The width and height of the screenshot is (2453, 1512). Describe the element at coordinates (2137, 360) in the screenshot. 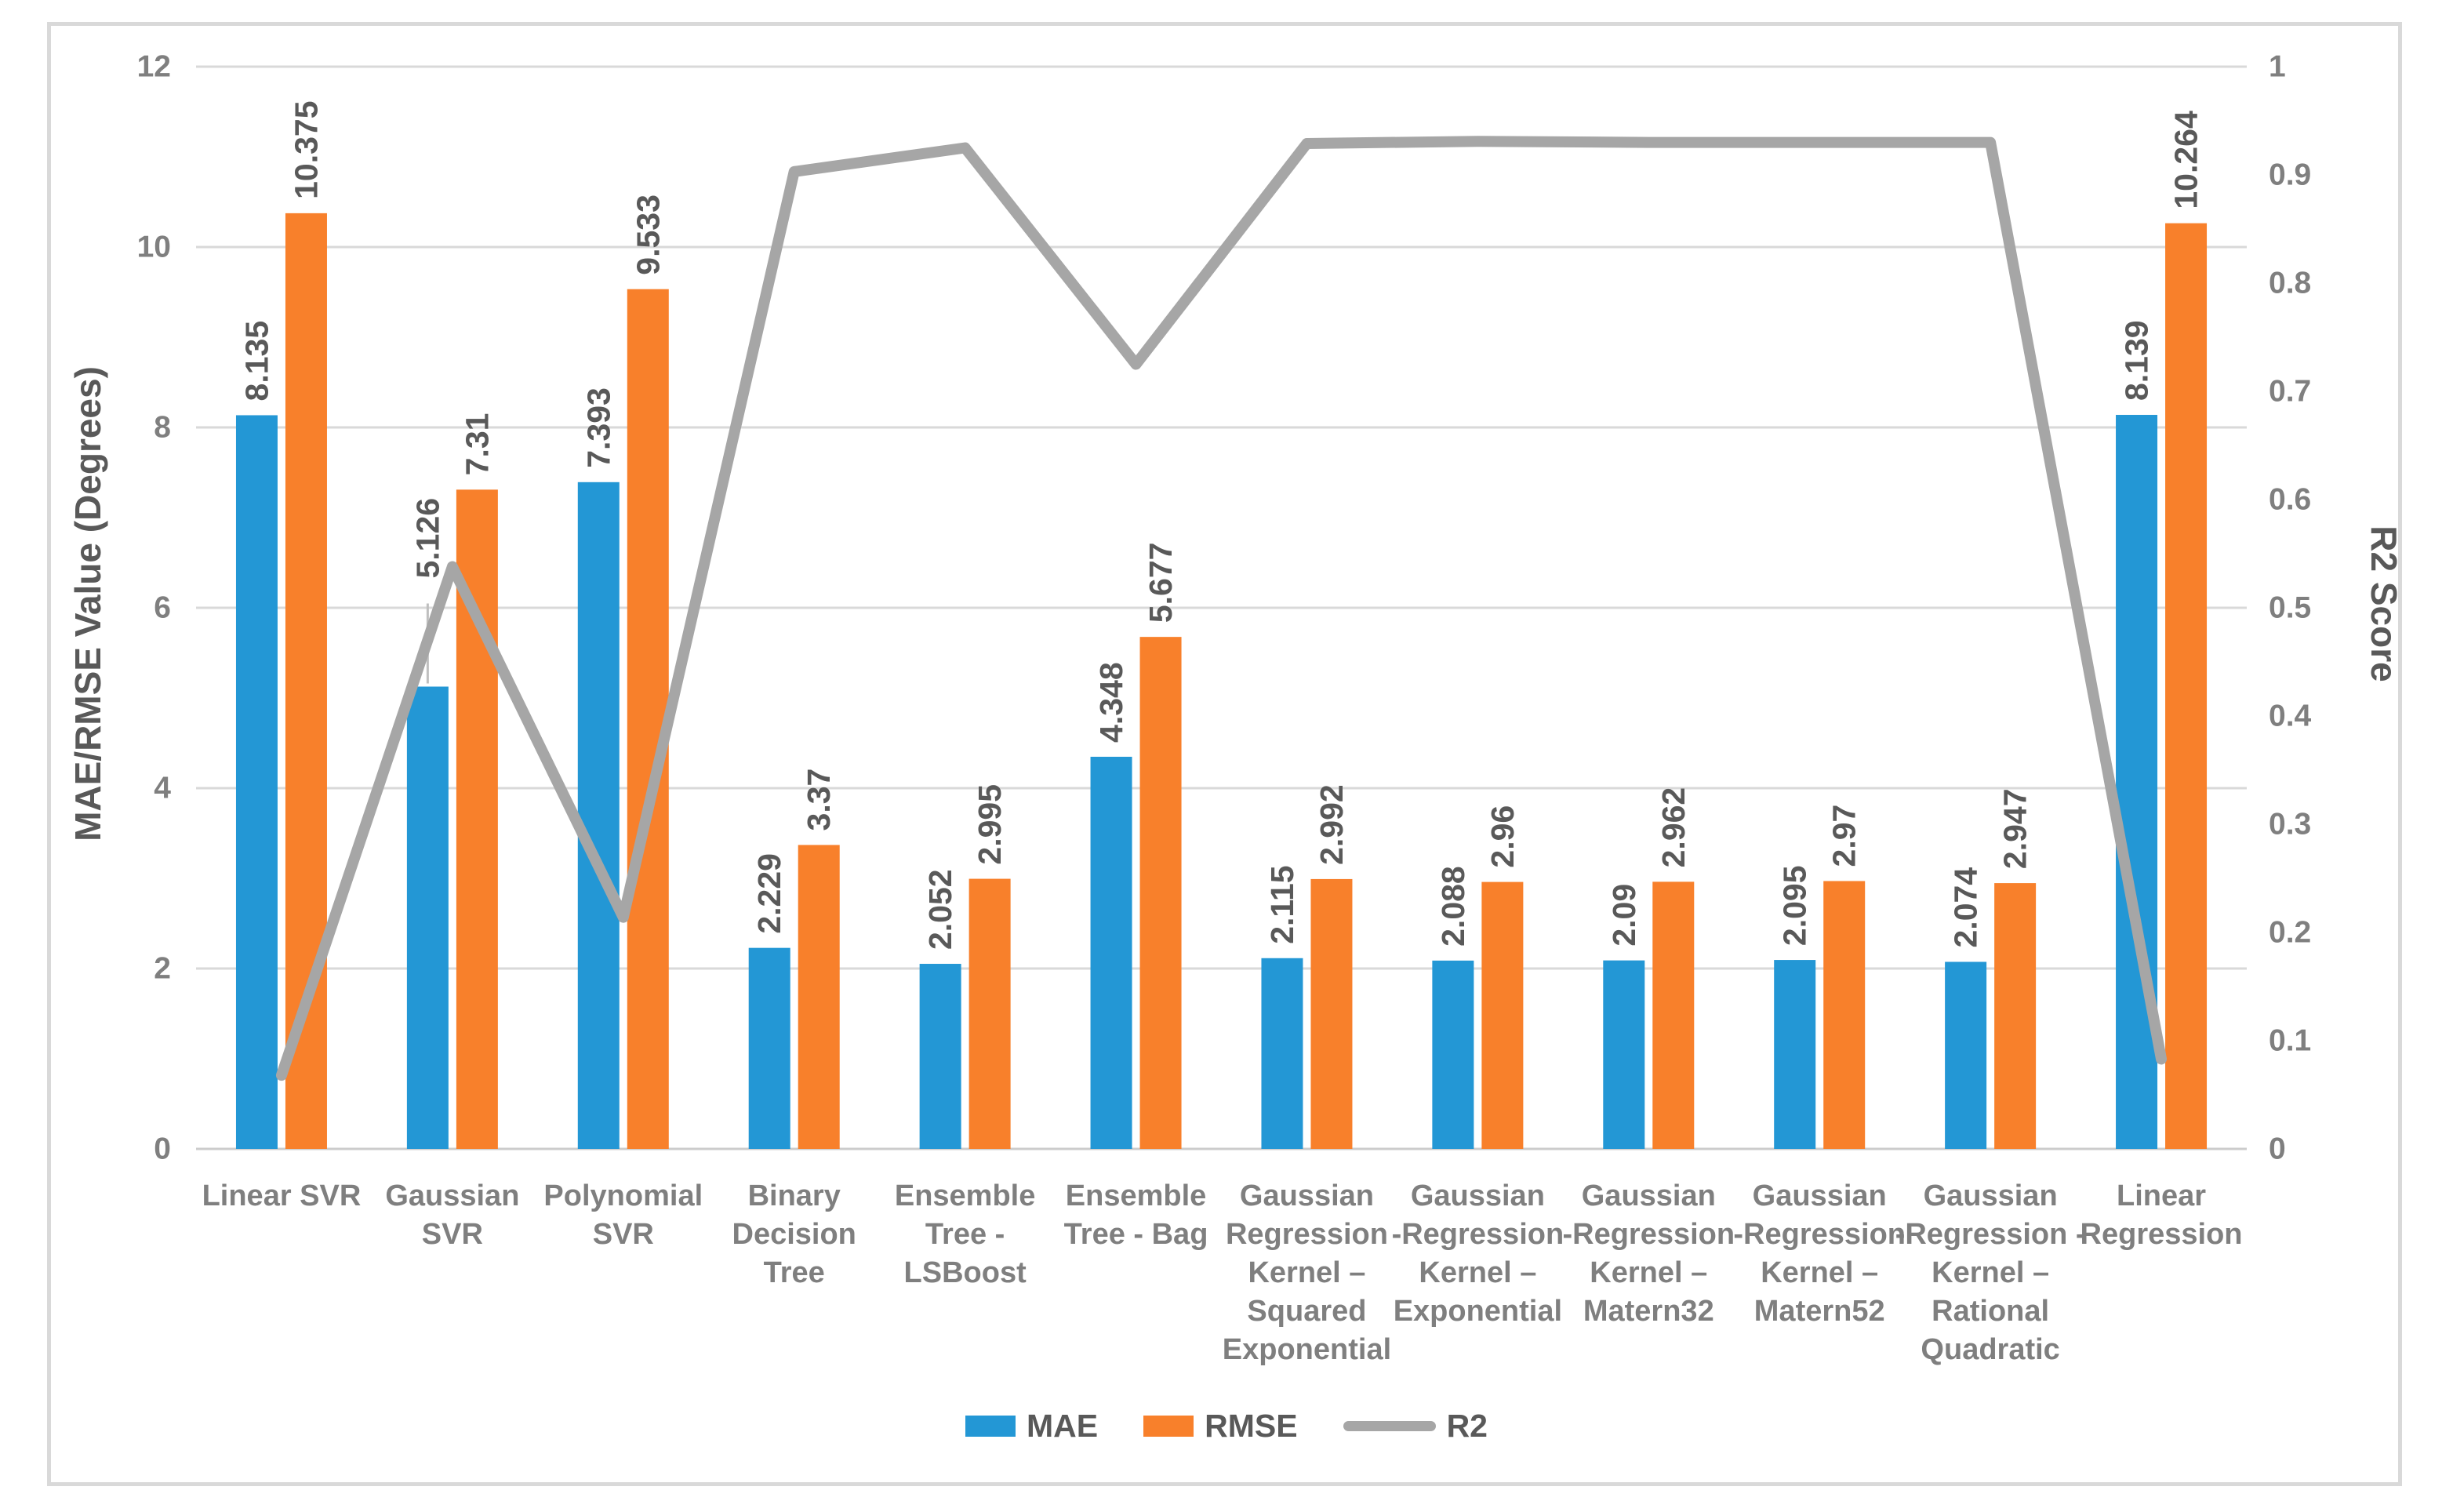

I see `data-label-mae-Linear Regression: 8.139` at that location.